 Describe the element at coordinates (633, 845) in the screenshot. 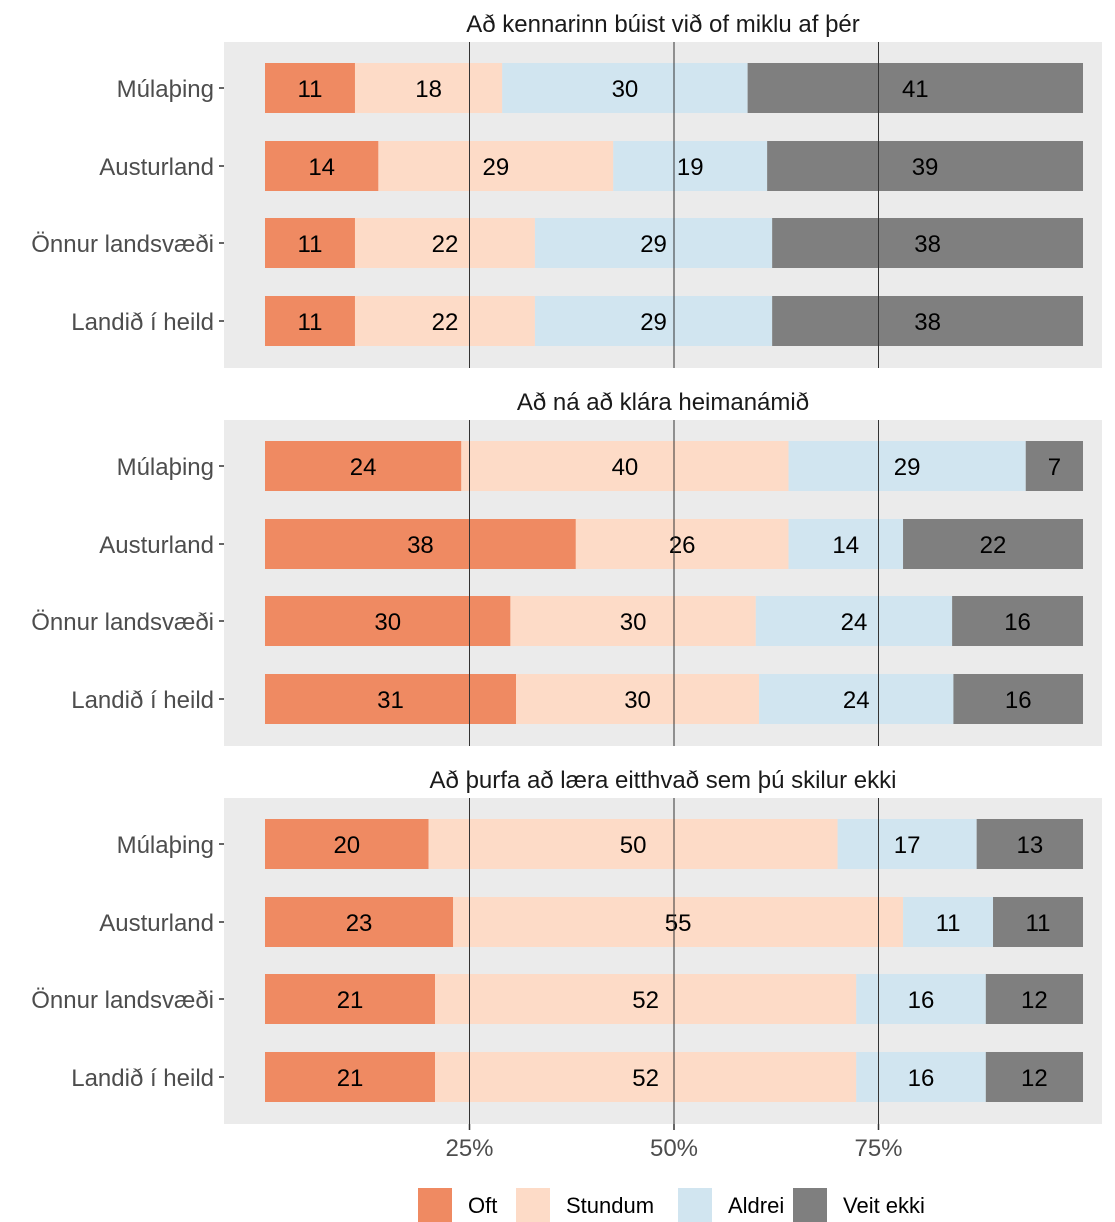

I see `bar-value-label: 50` at that location.